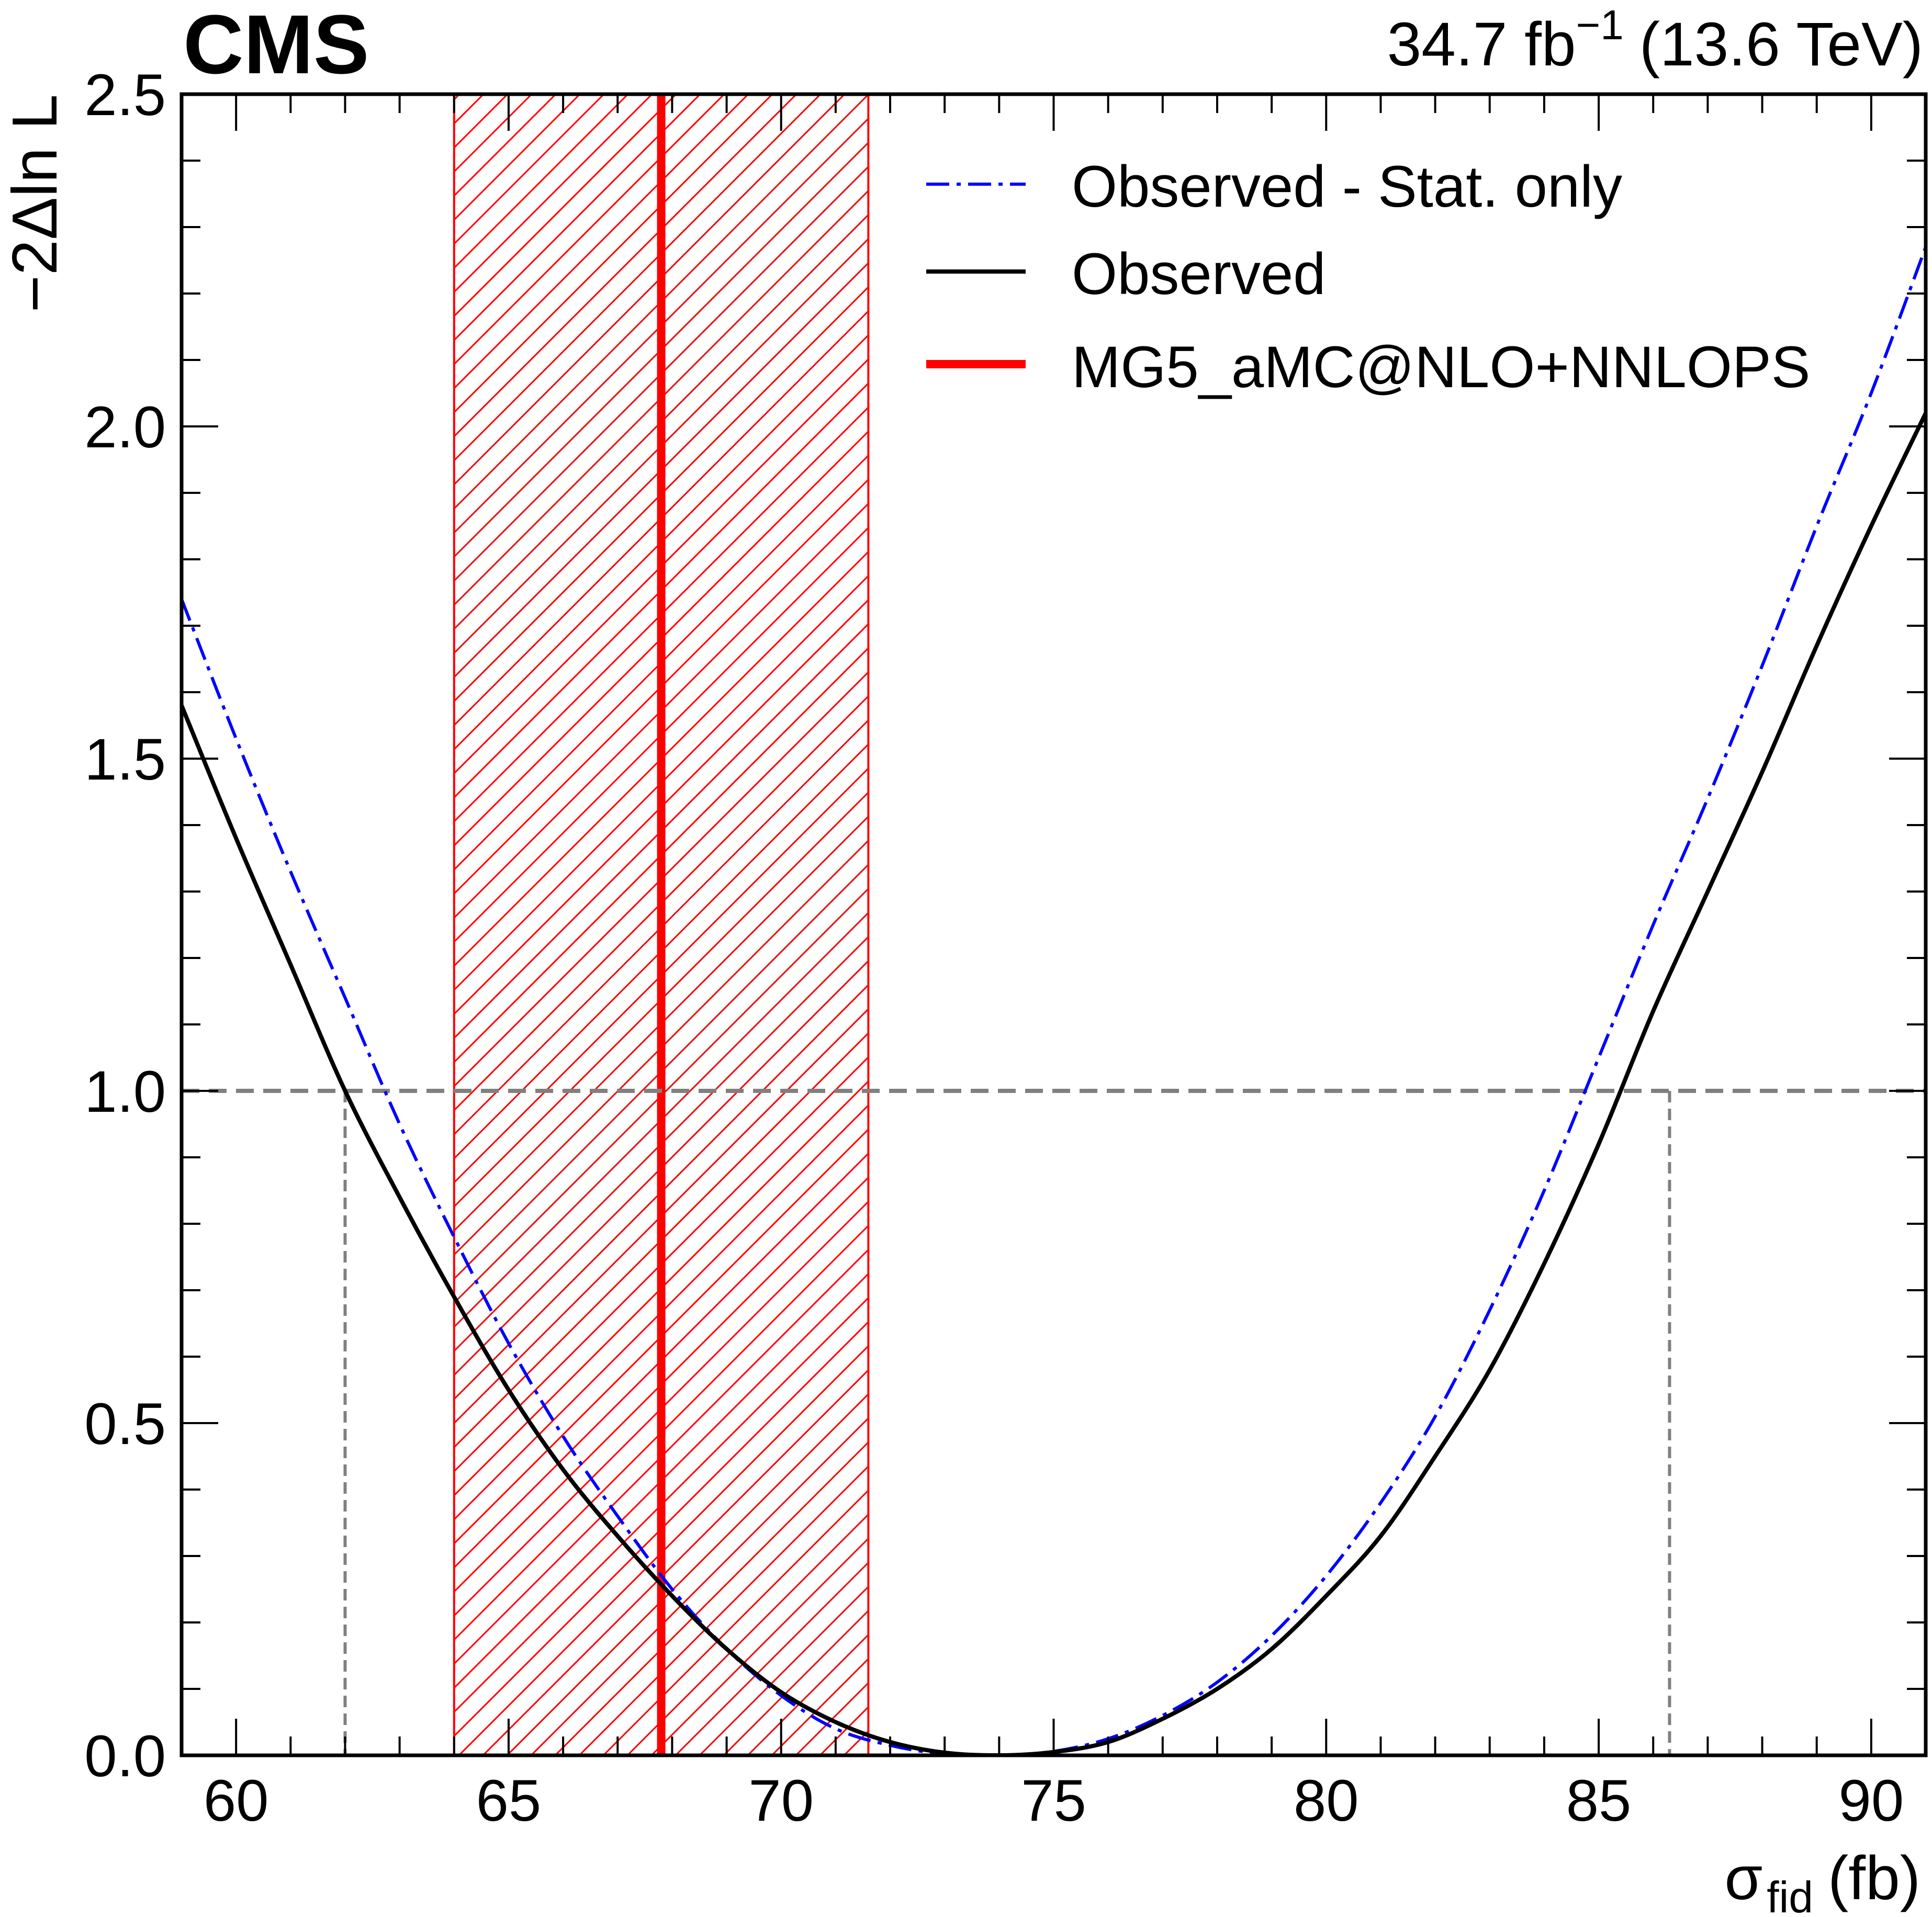 The height and width of the screenshot is (1917, 1932). Describe the element at coordinates (781, 1800) in the screenshot. I see `x-tick-label-70: 70` at that location.